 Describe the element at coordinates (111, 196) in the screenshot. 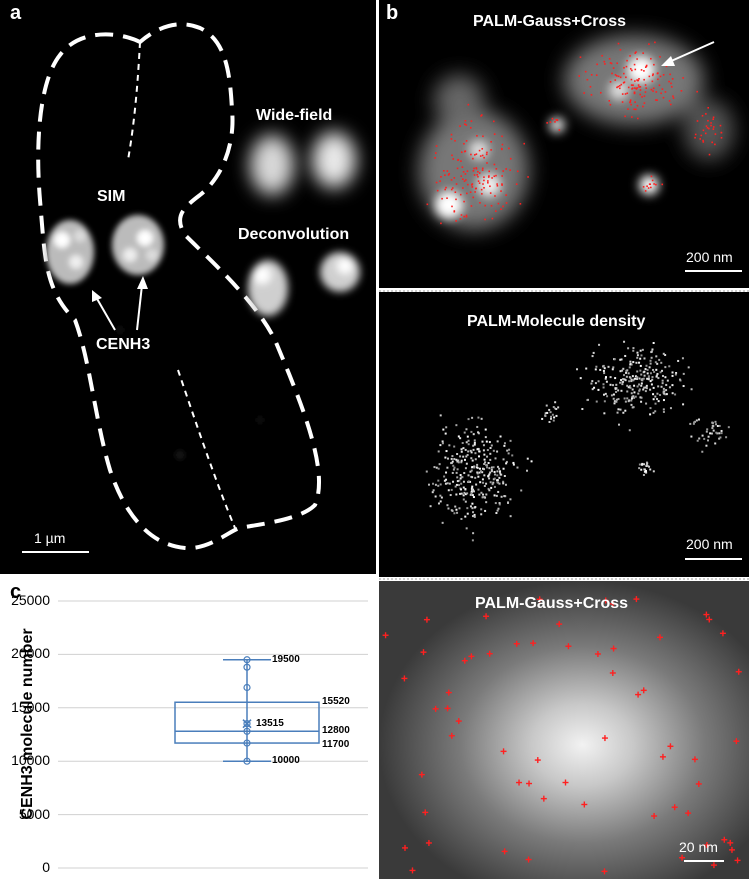

I see `sim-label: SIM` at that location.